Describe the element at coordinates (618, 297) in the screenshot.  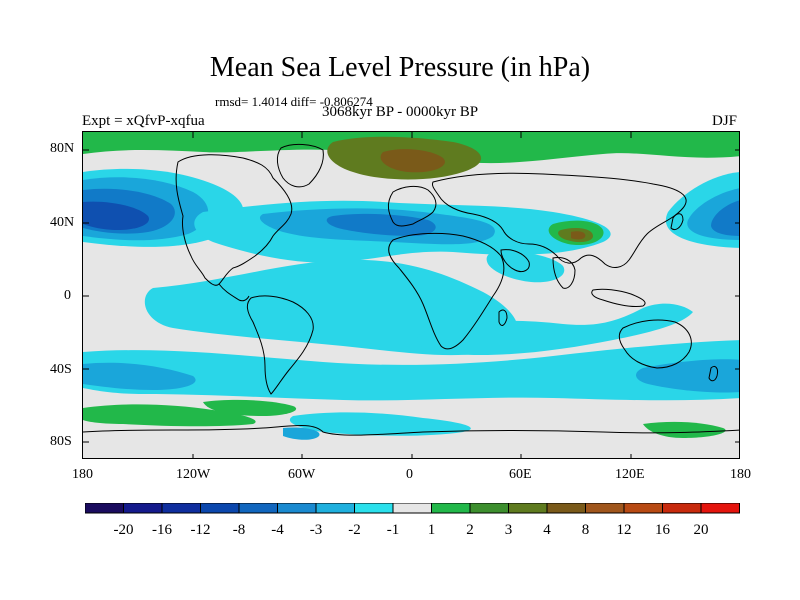
I see `coastline-indonesia` at that location.